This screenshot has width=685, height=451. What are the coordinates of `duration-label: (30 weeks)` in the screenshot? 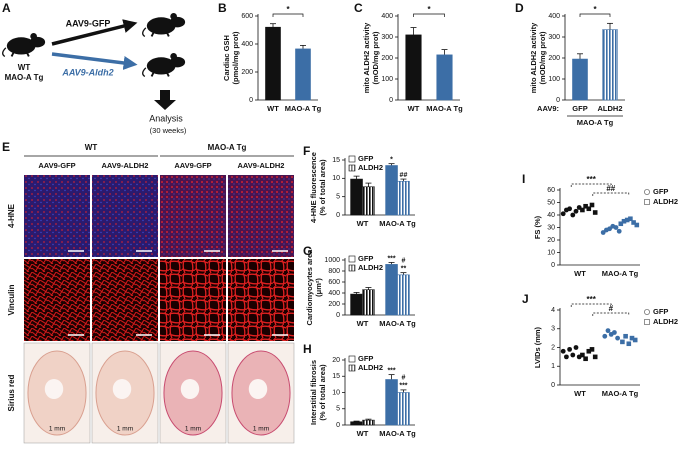 It's located at (168, 130).